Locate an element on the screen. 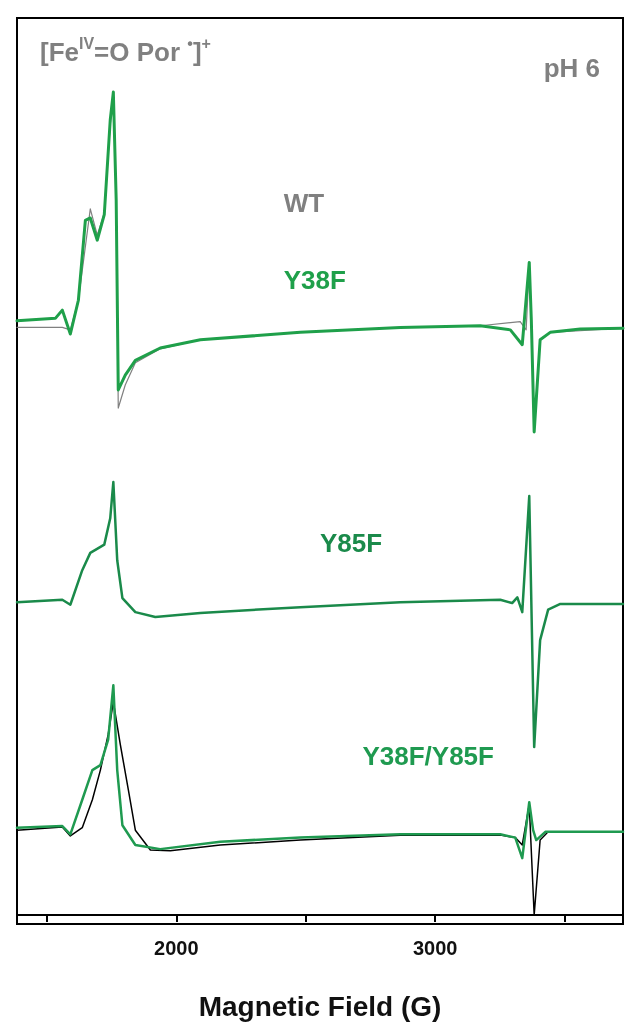  x-tick-label: 3000 is located at coordinates (435, 948).